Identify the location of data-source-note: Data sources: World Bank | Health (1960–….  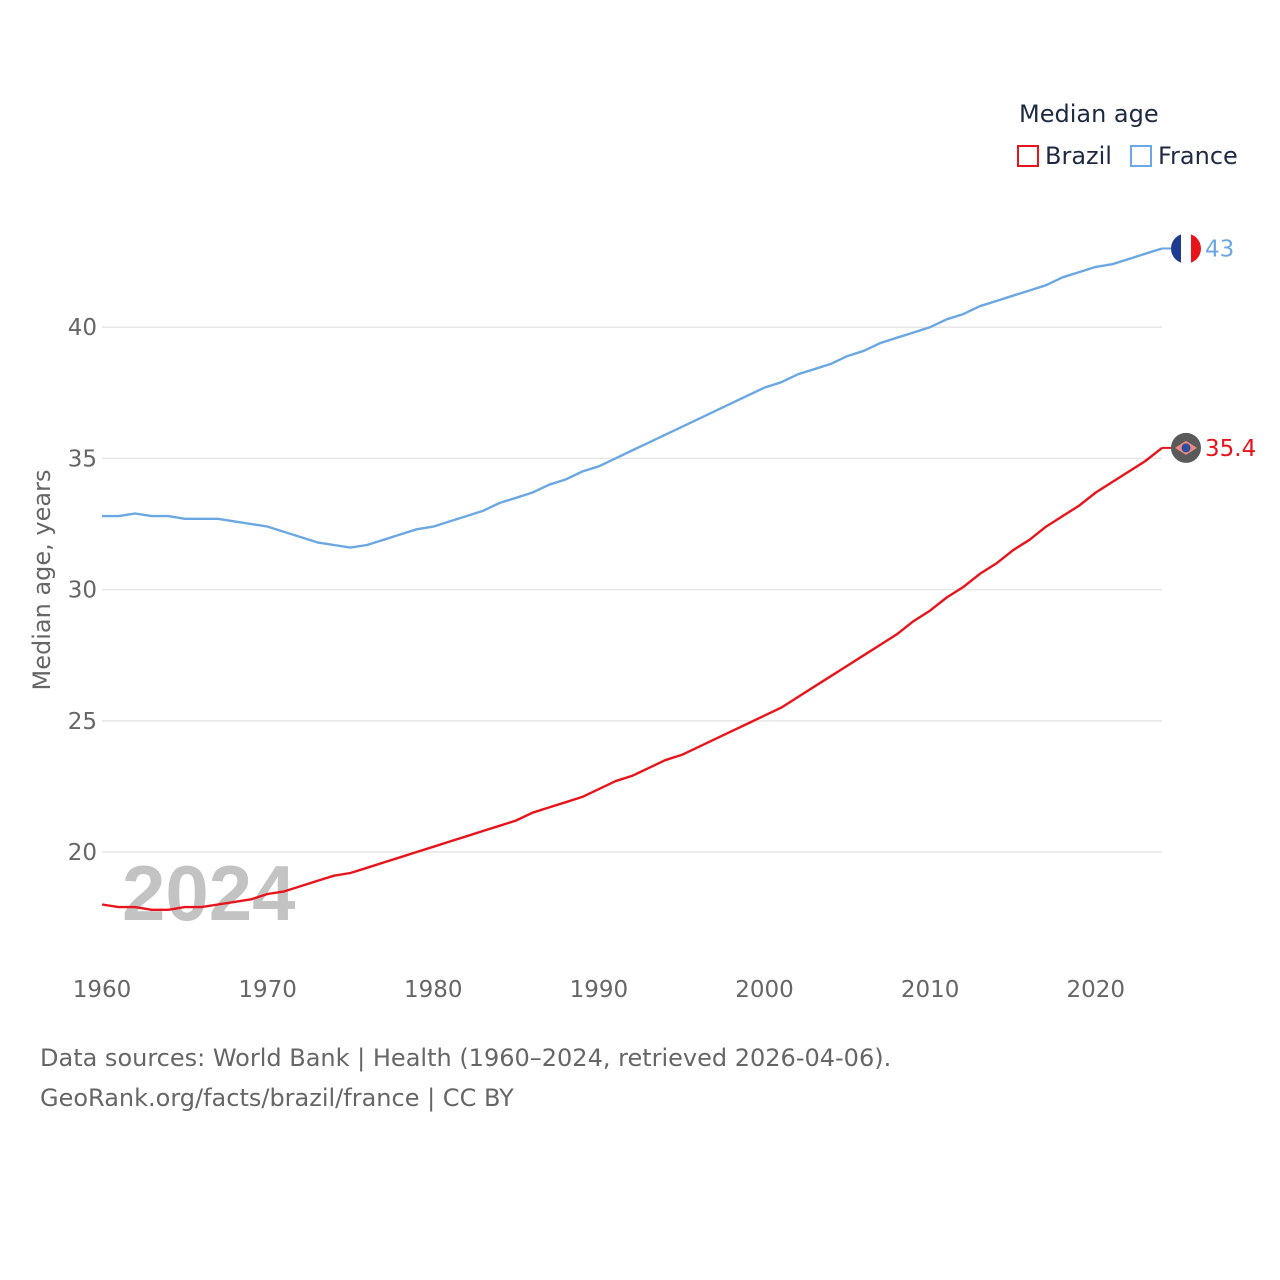
(466, 1058).